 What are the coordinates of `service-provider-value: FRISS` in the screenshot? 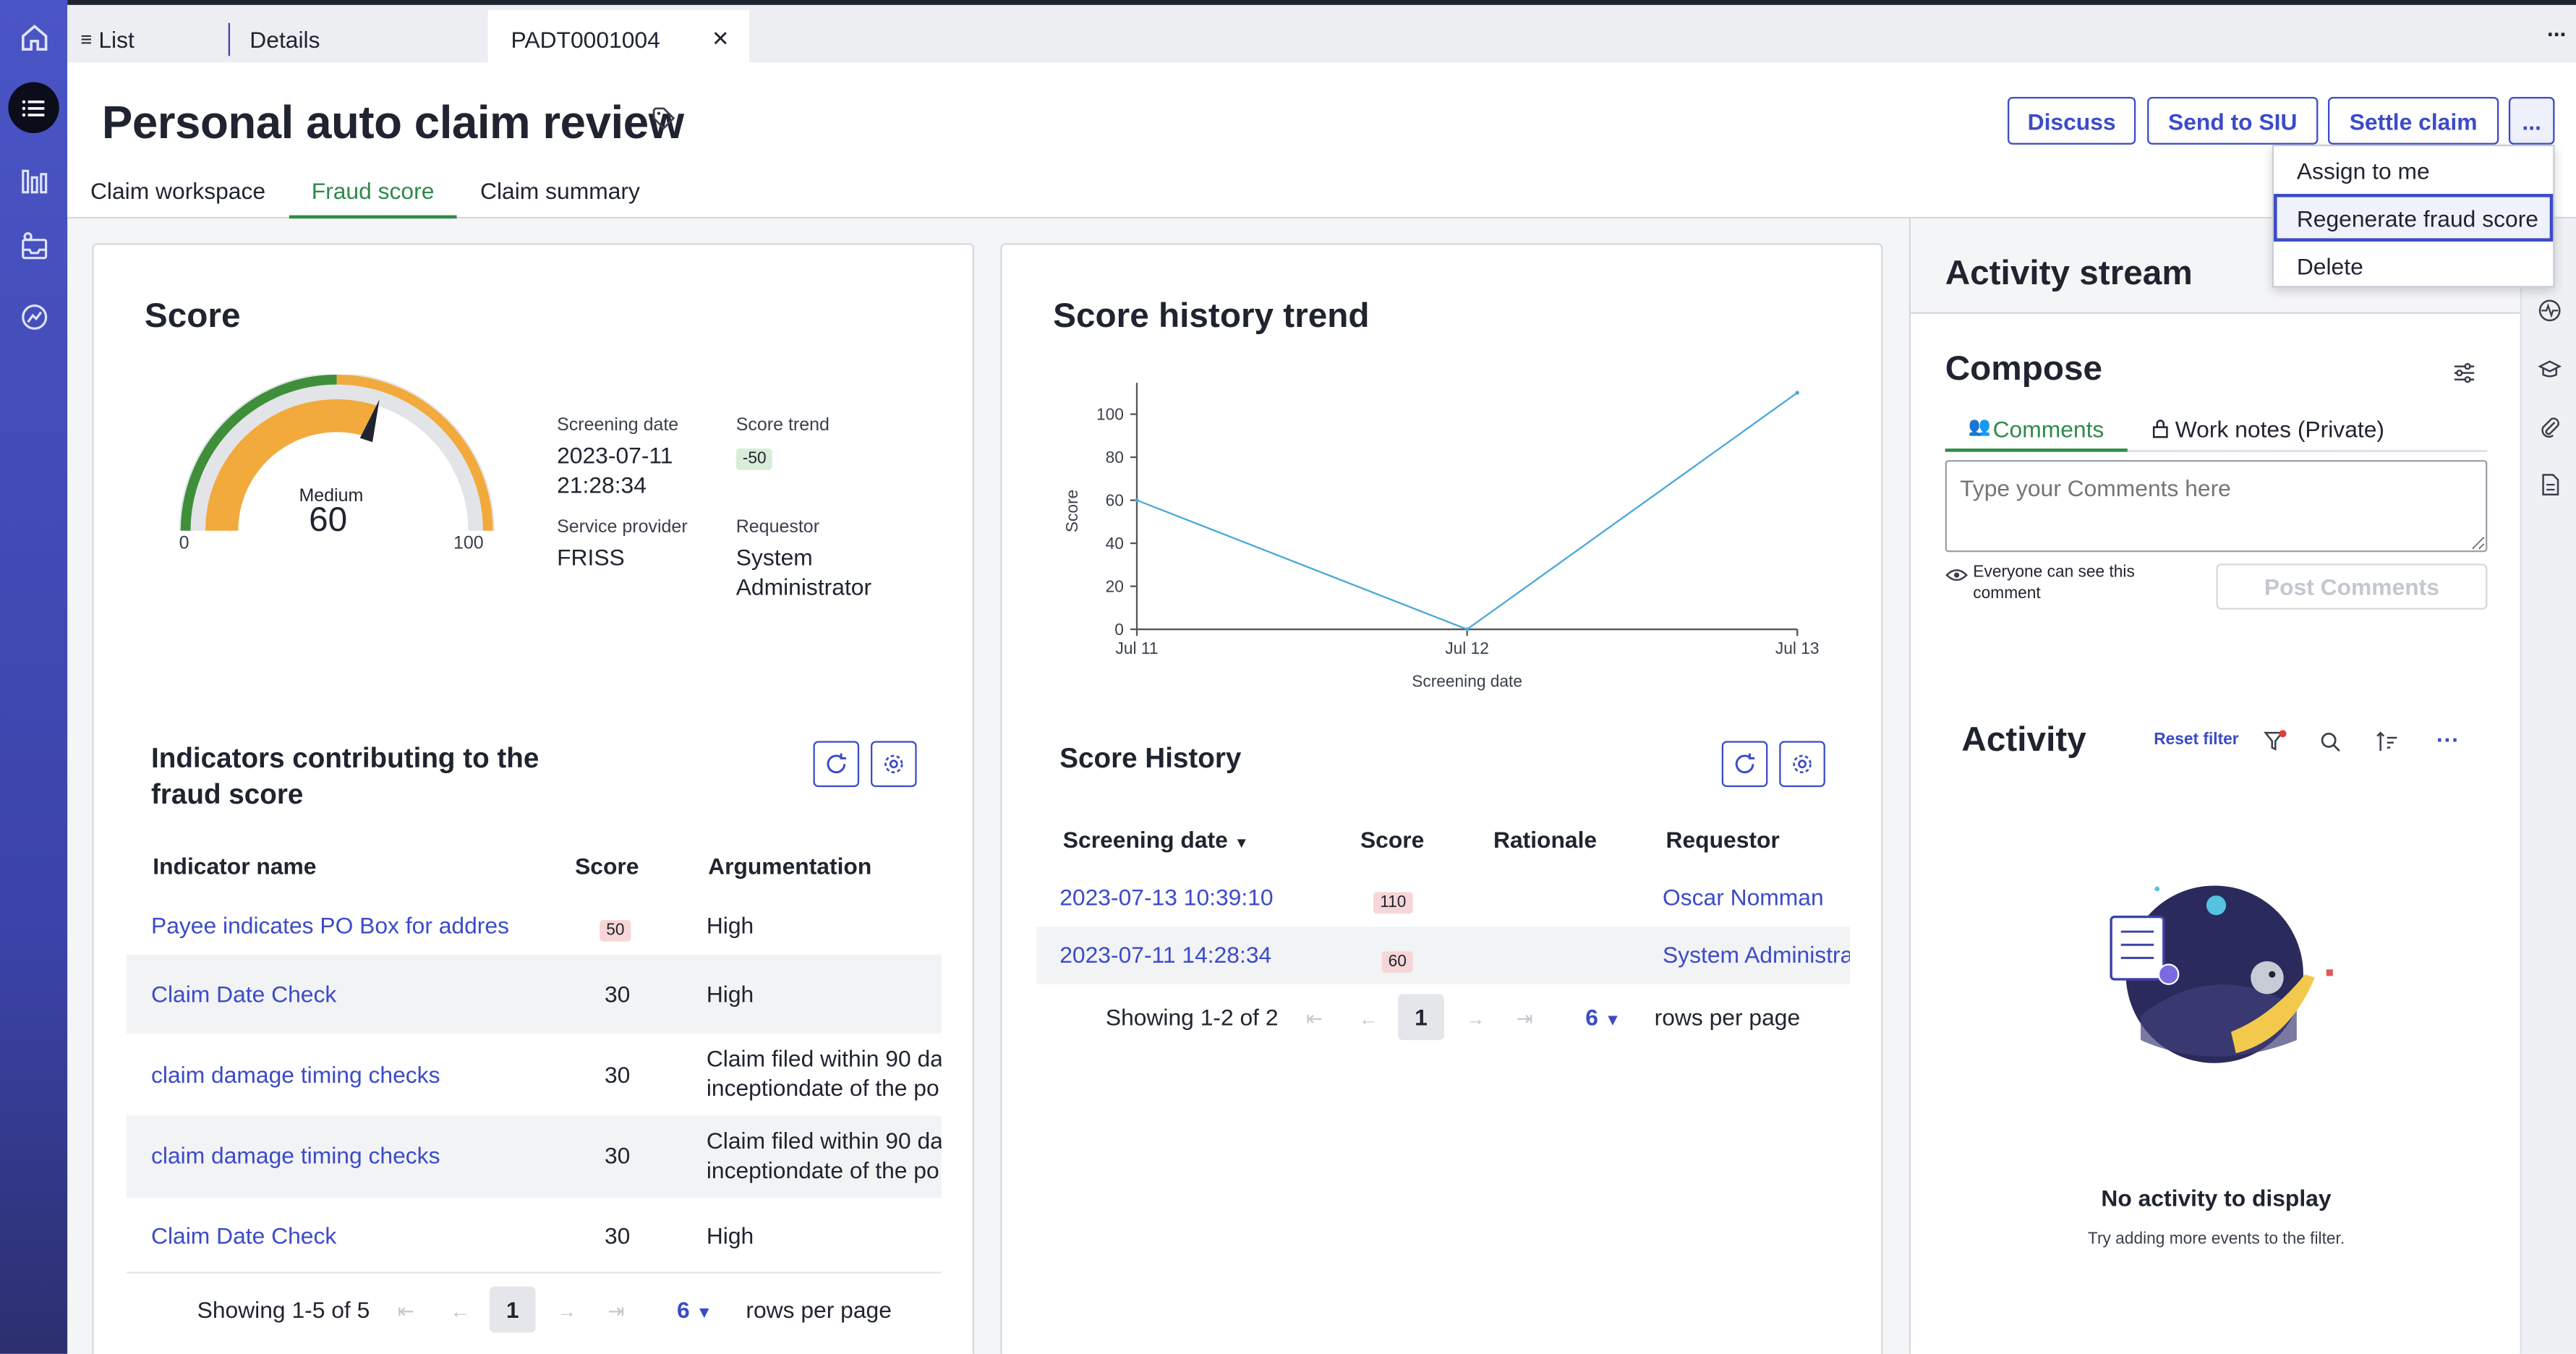 It's located at (591, 557).